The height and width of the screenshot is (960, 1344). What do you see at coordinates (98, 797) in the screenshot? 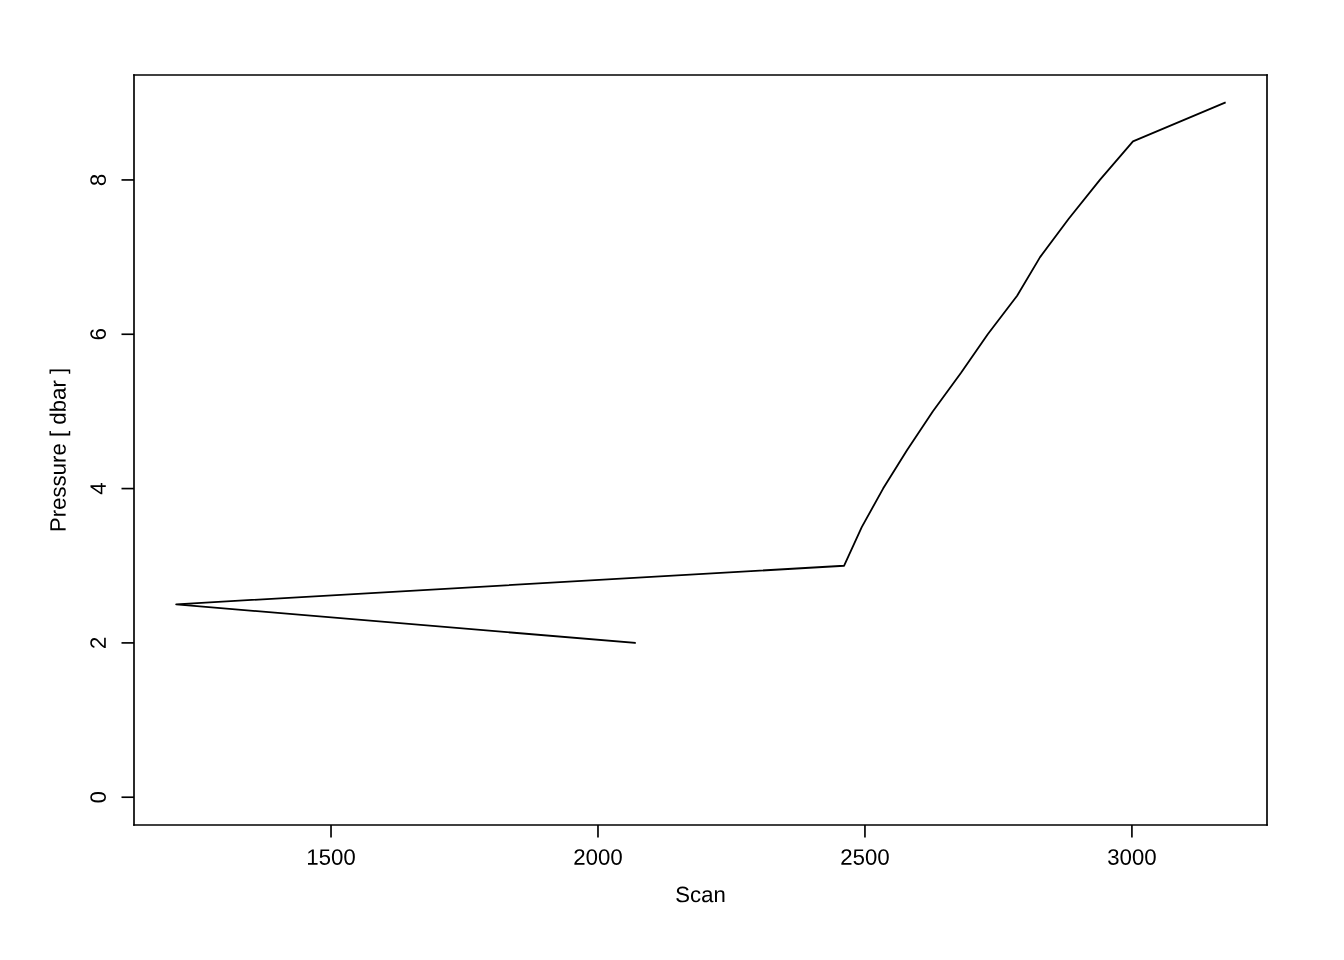
I see `y-tick-label: 0` at bounding box center [98, 797].